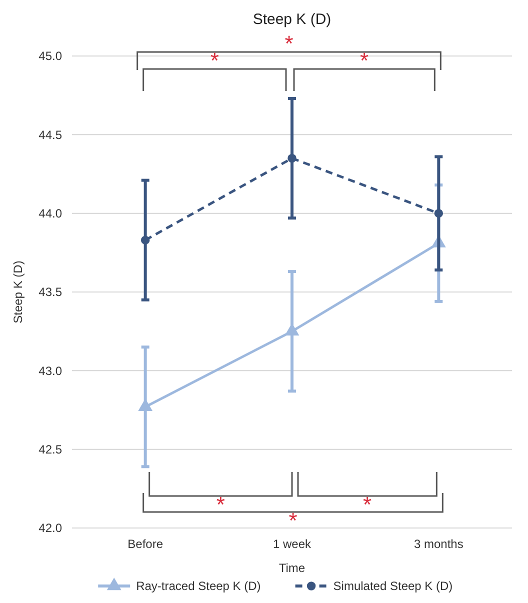 This screenshot has height=603, width=528. What do you see at coordinates (439, 544) in the screenshot?
I see `x-tick-label: 3 months` at bounding box center [439, 544].